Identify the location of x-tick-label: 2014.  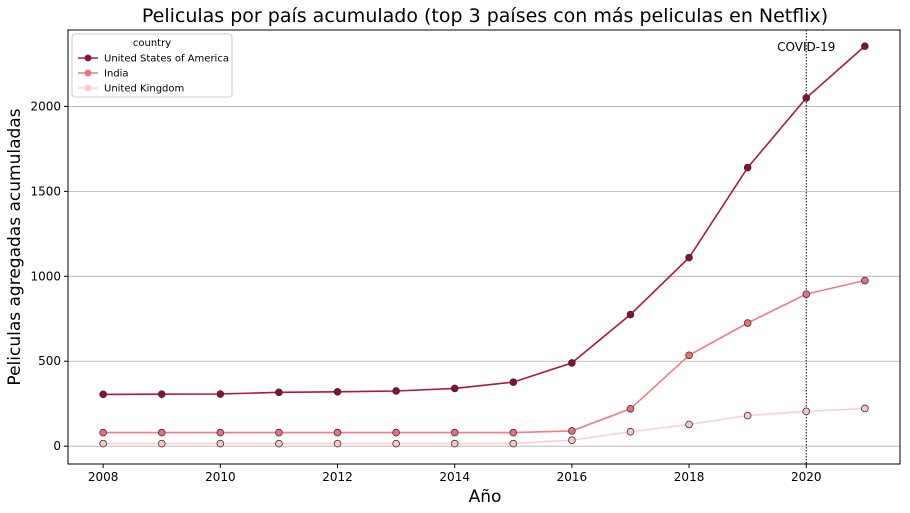
(454, 477).